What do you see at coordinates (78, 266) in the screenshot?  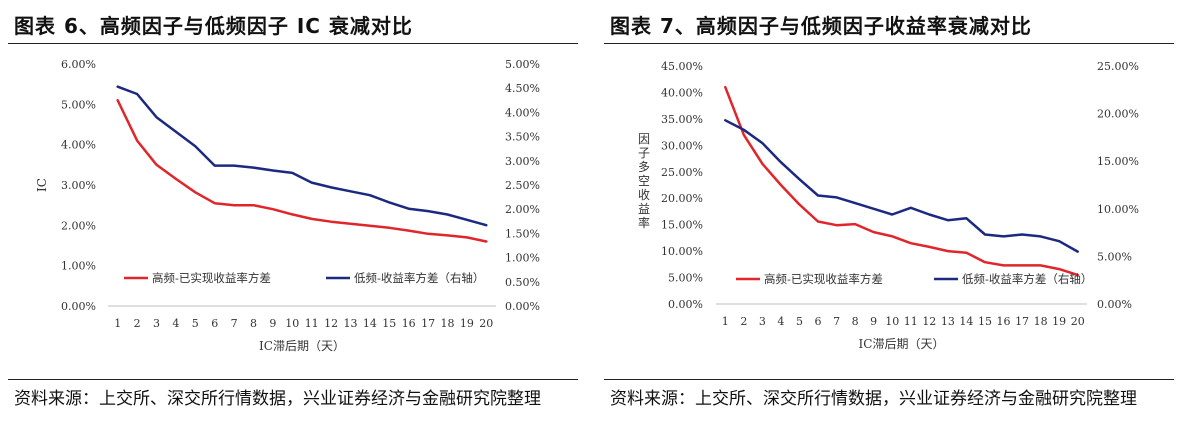 I see `y-tick-label: 1.00%` at bounding box center [78, 266].